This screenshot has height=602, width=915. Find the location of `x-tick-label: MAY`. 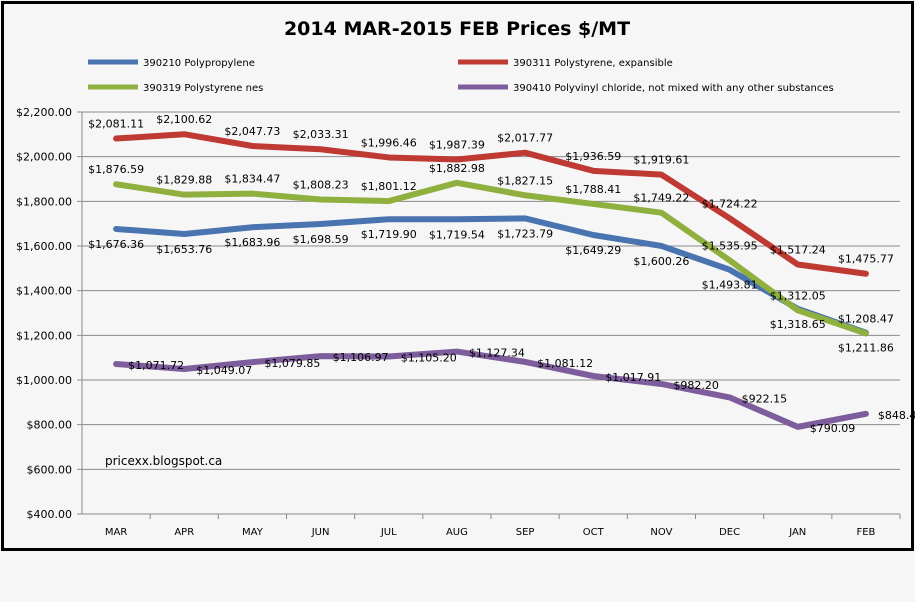

x-tick-label: MAY is located at coordinates (253, 532).